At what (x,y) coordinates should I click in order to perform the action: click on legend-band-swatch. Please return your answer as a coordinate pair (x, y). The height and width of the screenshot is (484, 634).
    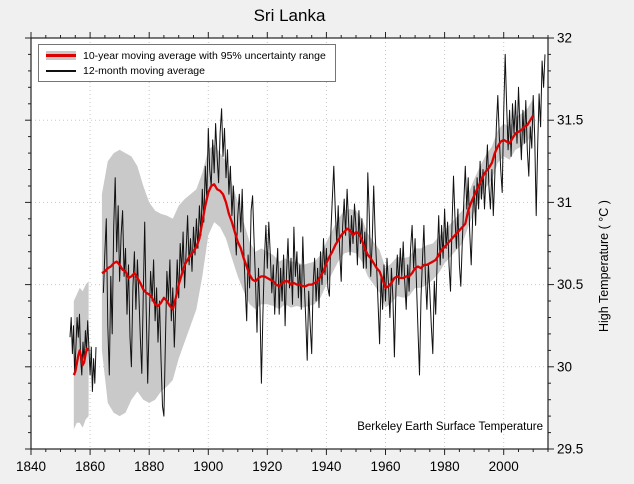
    Looking at the image, I should click on (61, 55).